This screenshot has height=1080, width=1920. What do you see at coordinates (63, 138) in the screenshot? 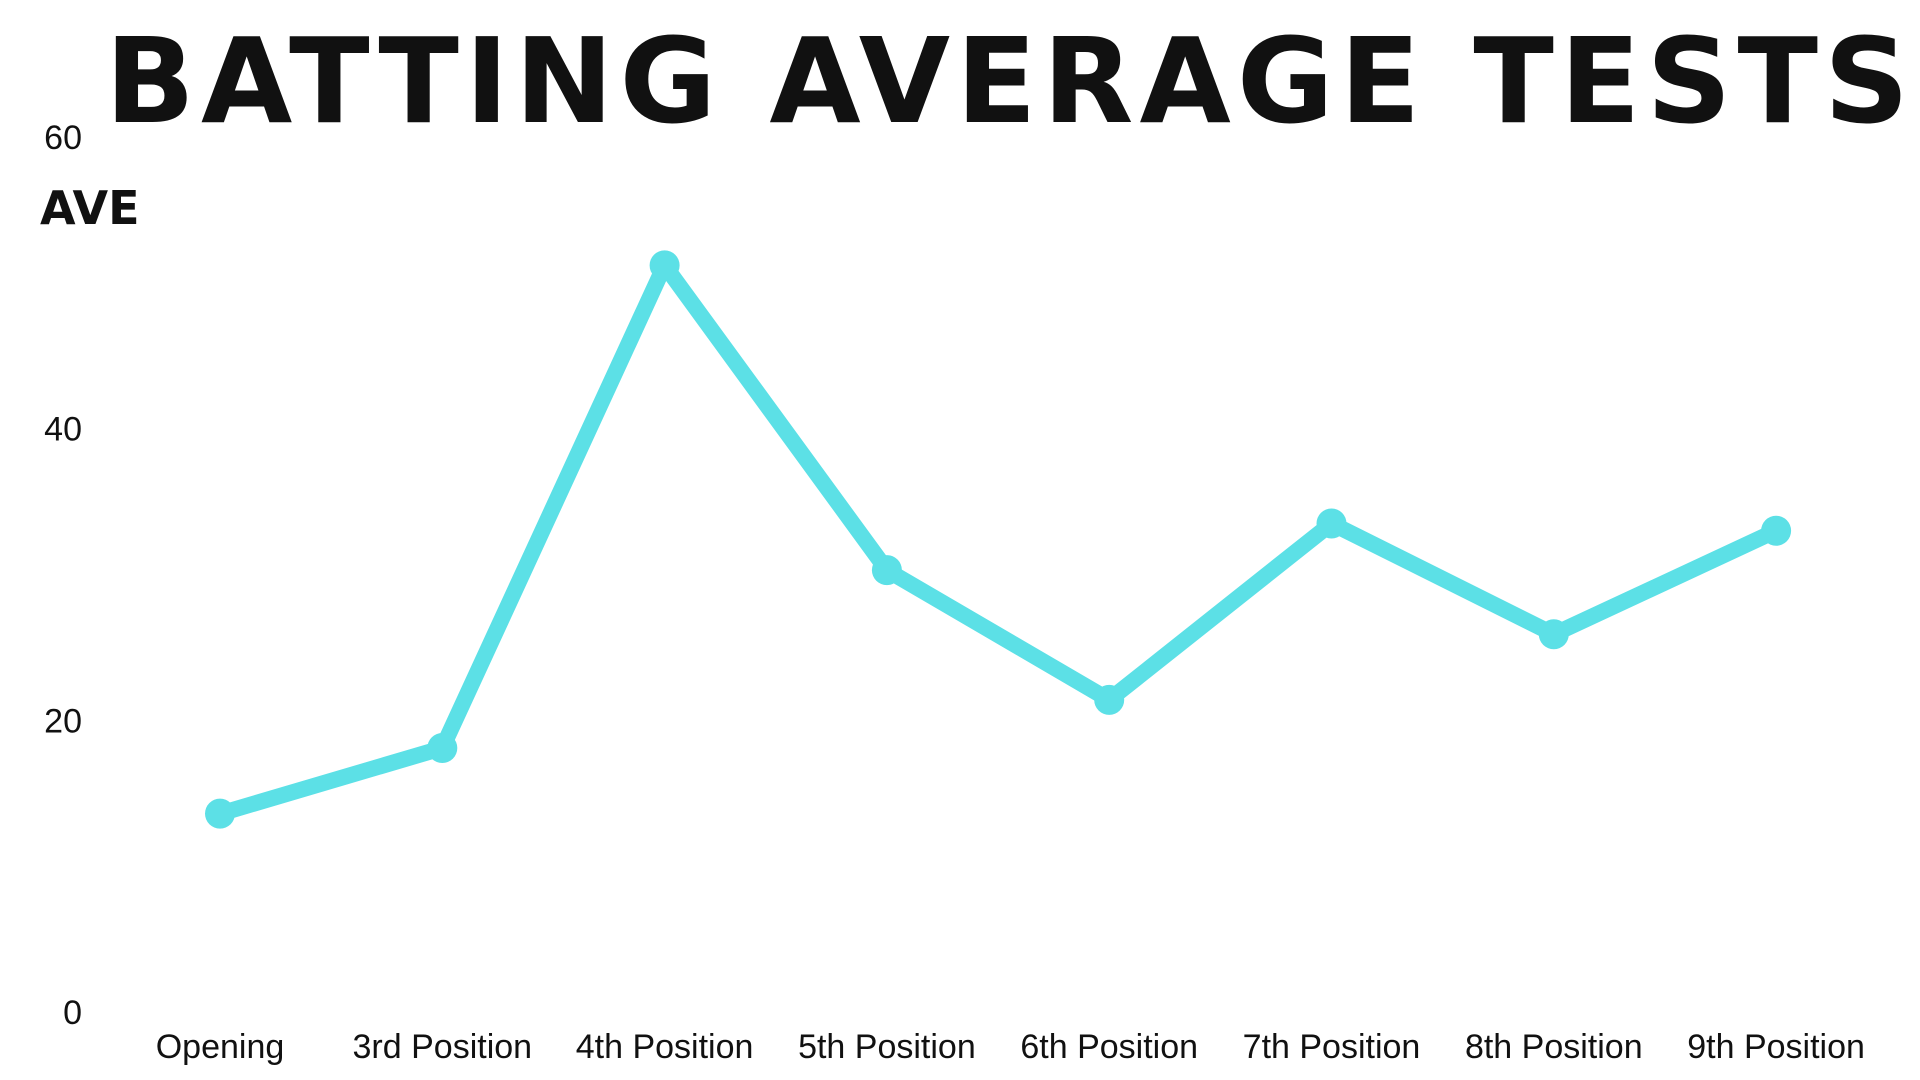
I see `y-tick-label: 60` at bounding box center [63, 138].